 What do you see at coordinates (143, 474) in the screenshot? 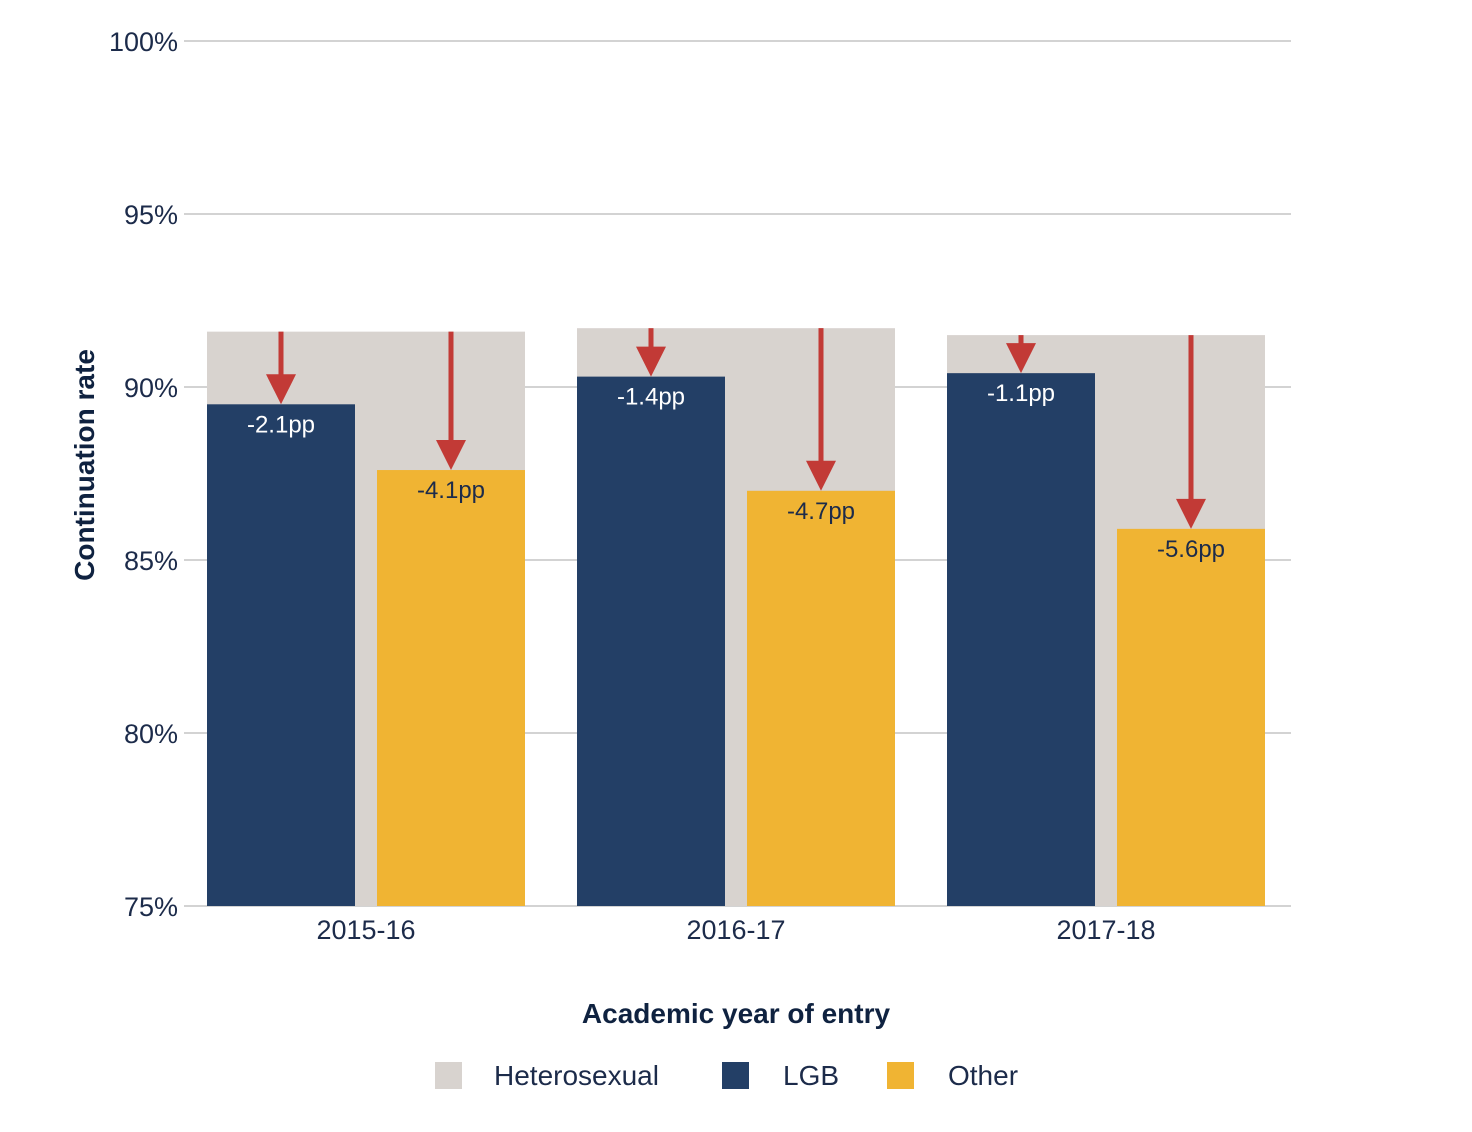
I see `y-axis-ticks: 75% 80% 85% 90% 95% 100%` at bounding box center [143, 474].